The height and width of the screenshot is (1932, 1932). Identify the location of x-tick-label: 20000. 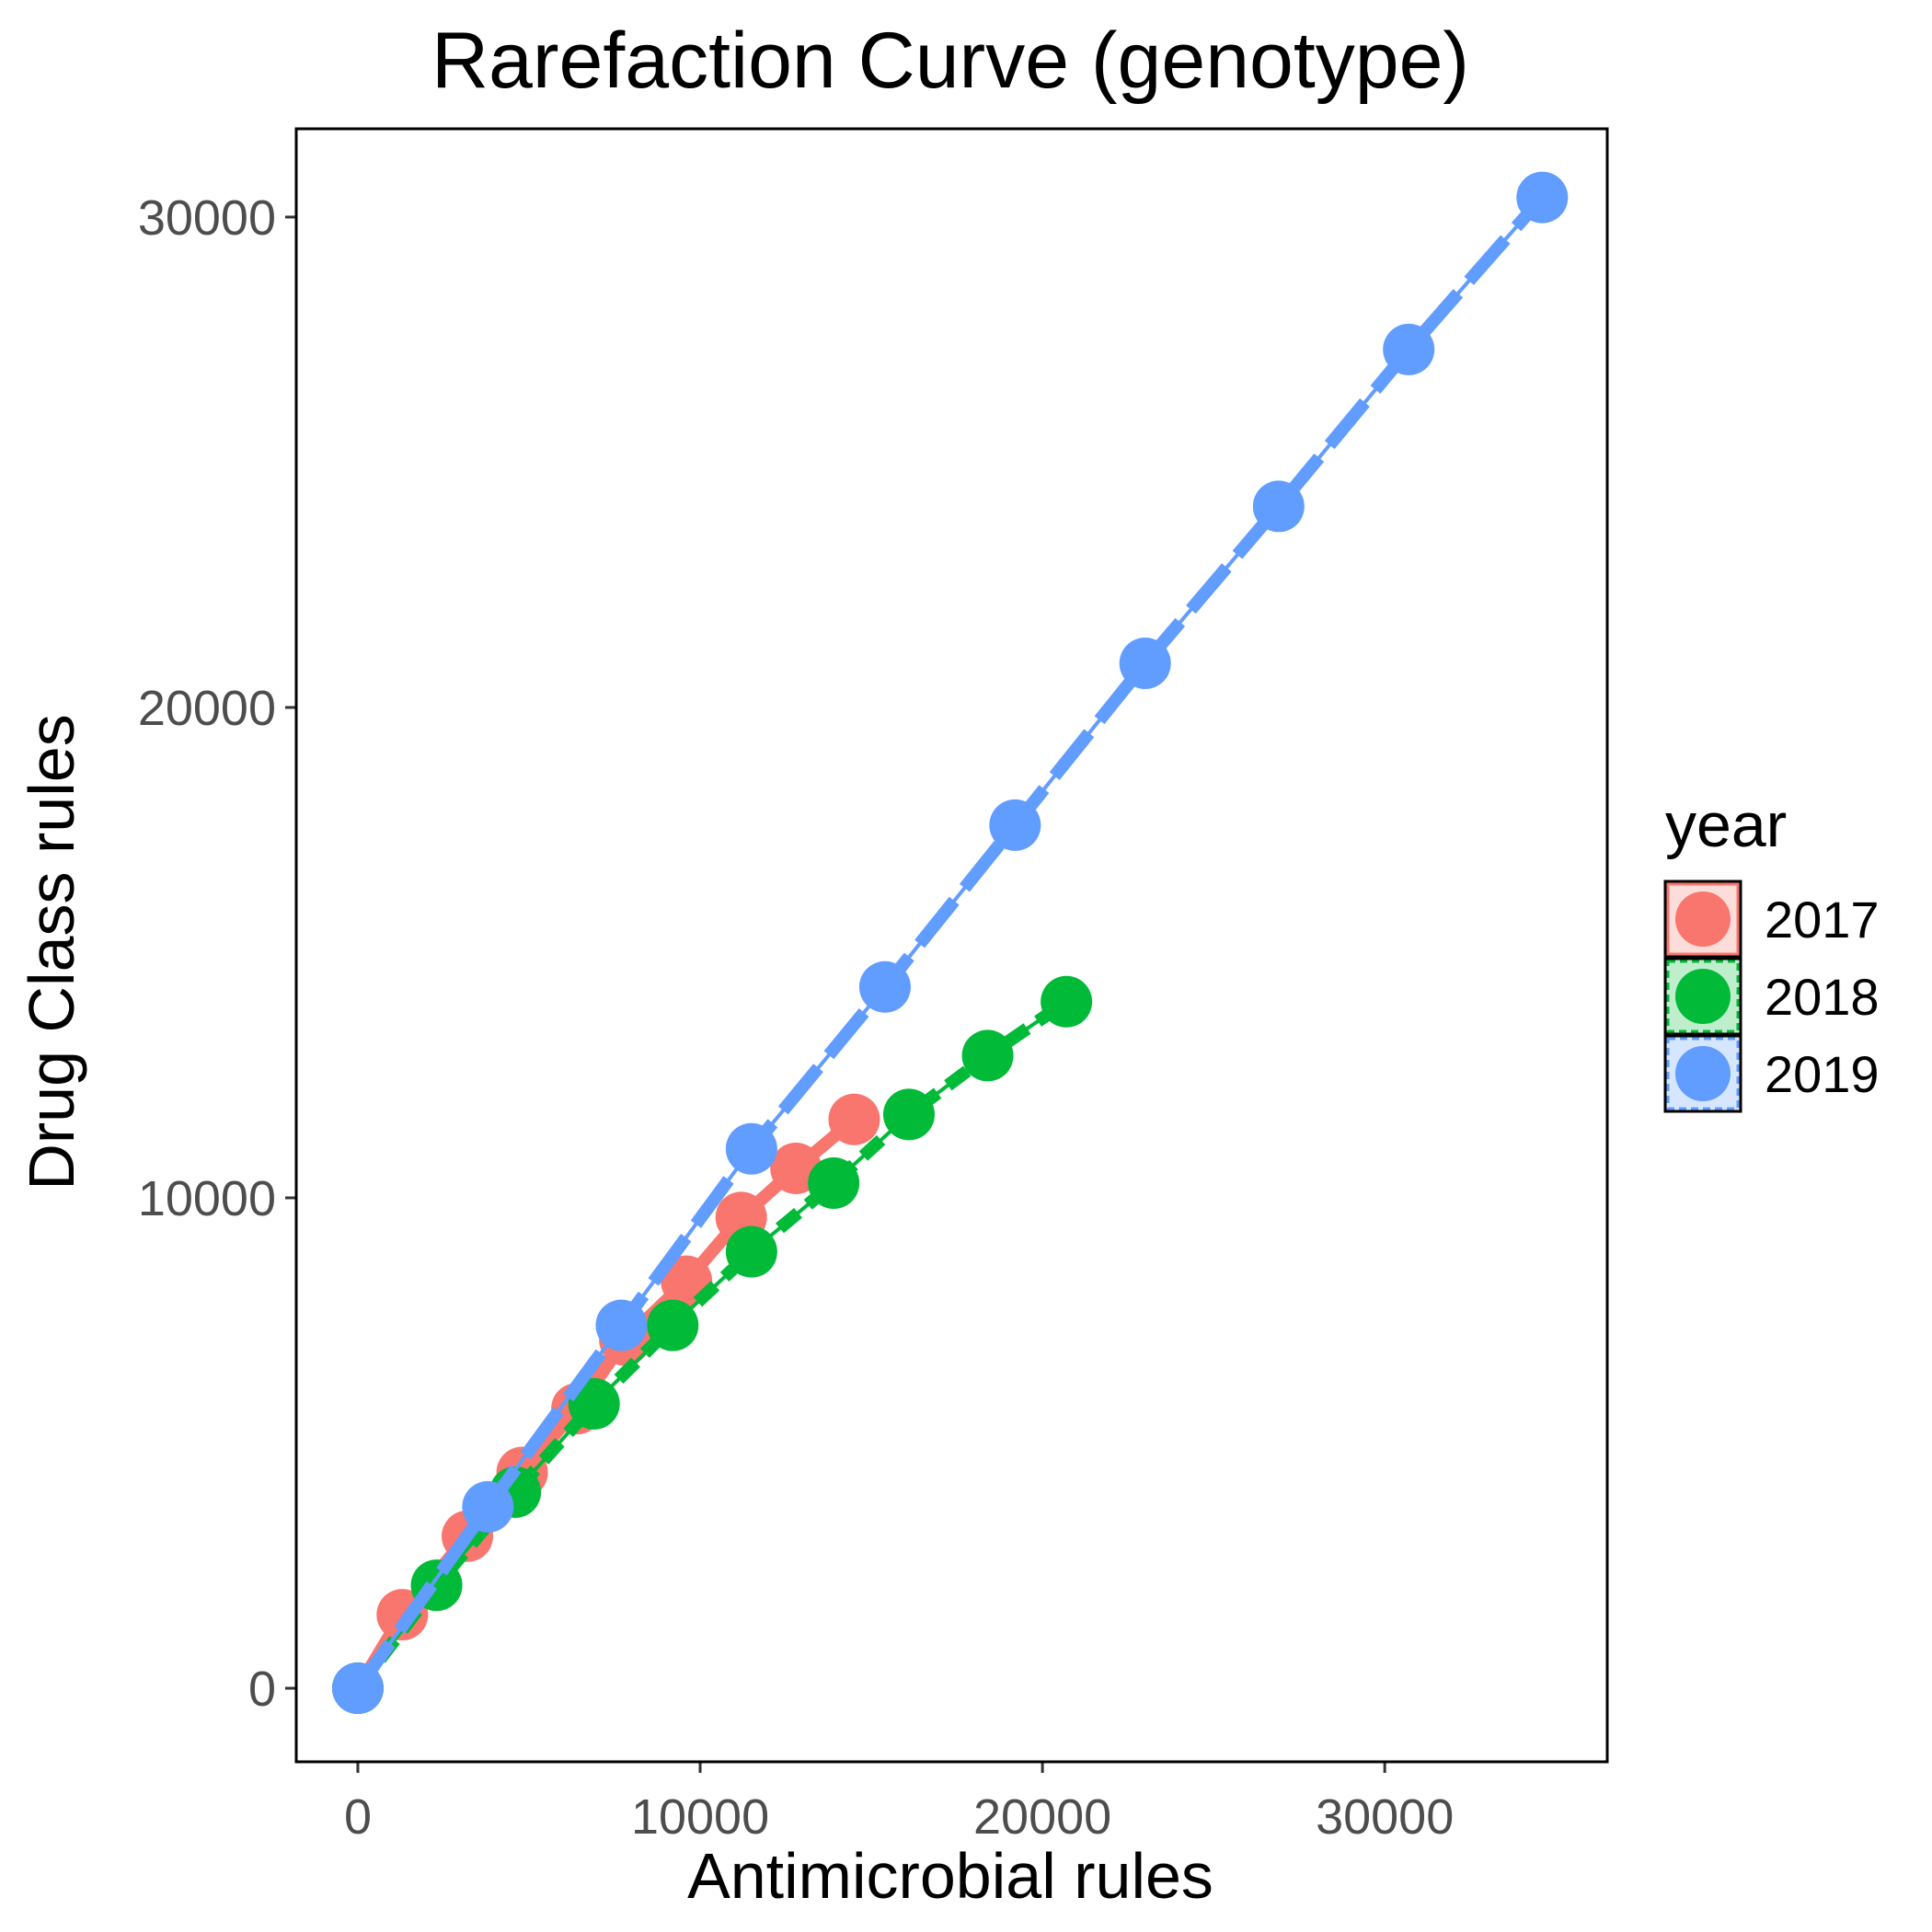
(1042, 1817).